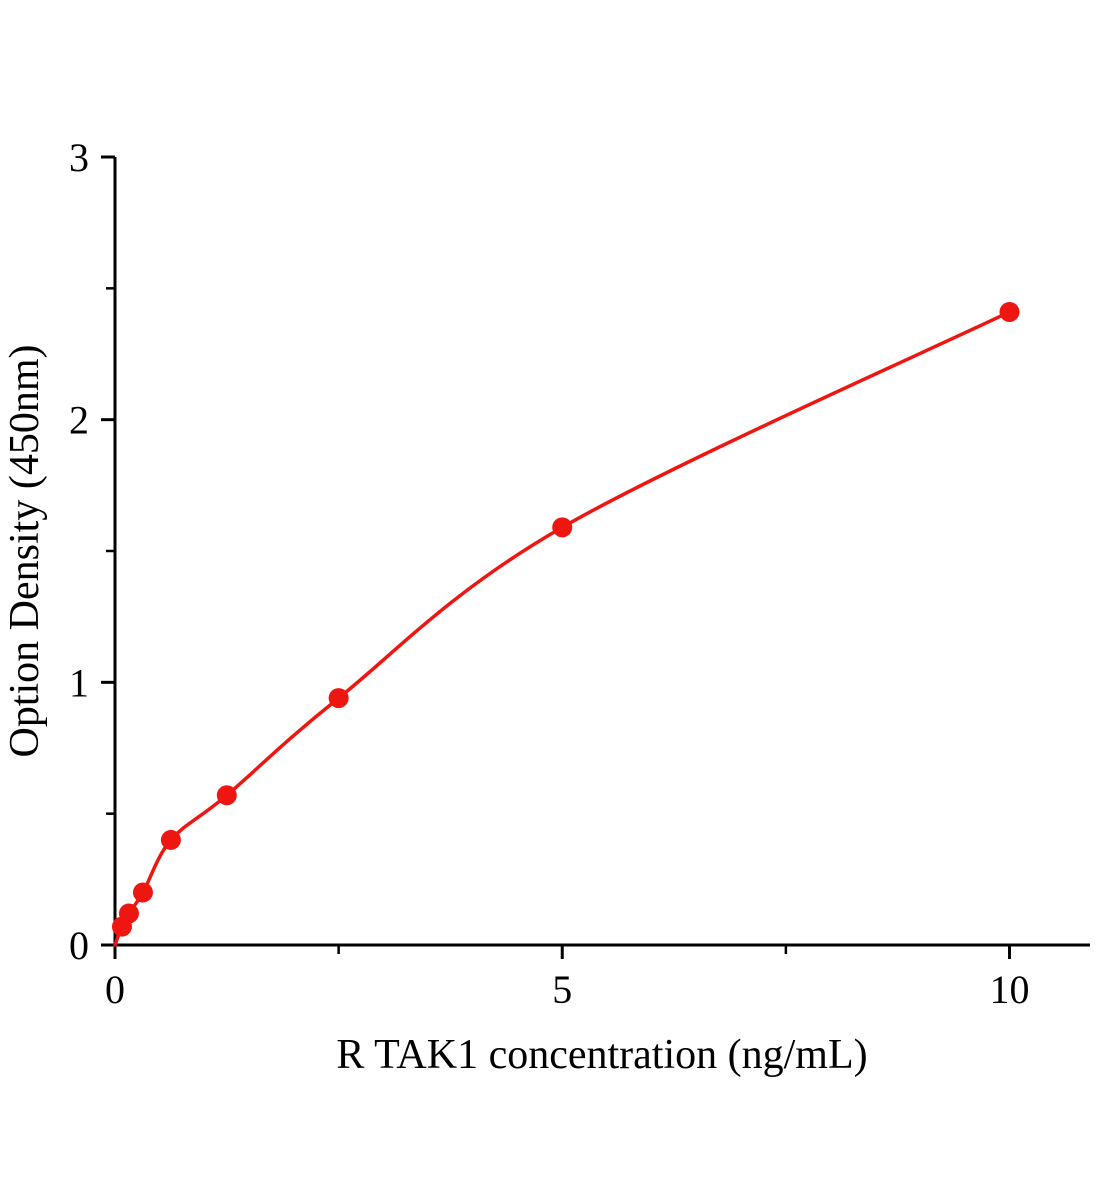 This screenshot has height=1200, width=1104. I want to click on y-tick-label: 3, so click(79, 157).